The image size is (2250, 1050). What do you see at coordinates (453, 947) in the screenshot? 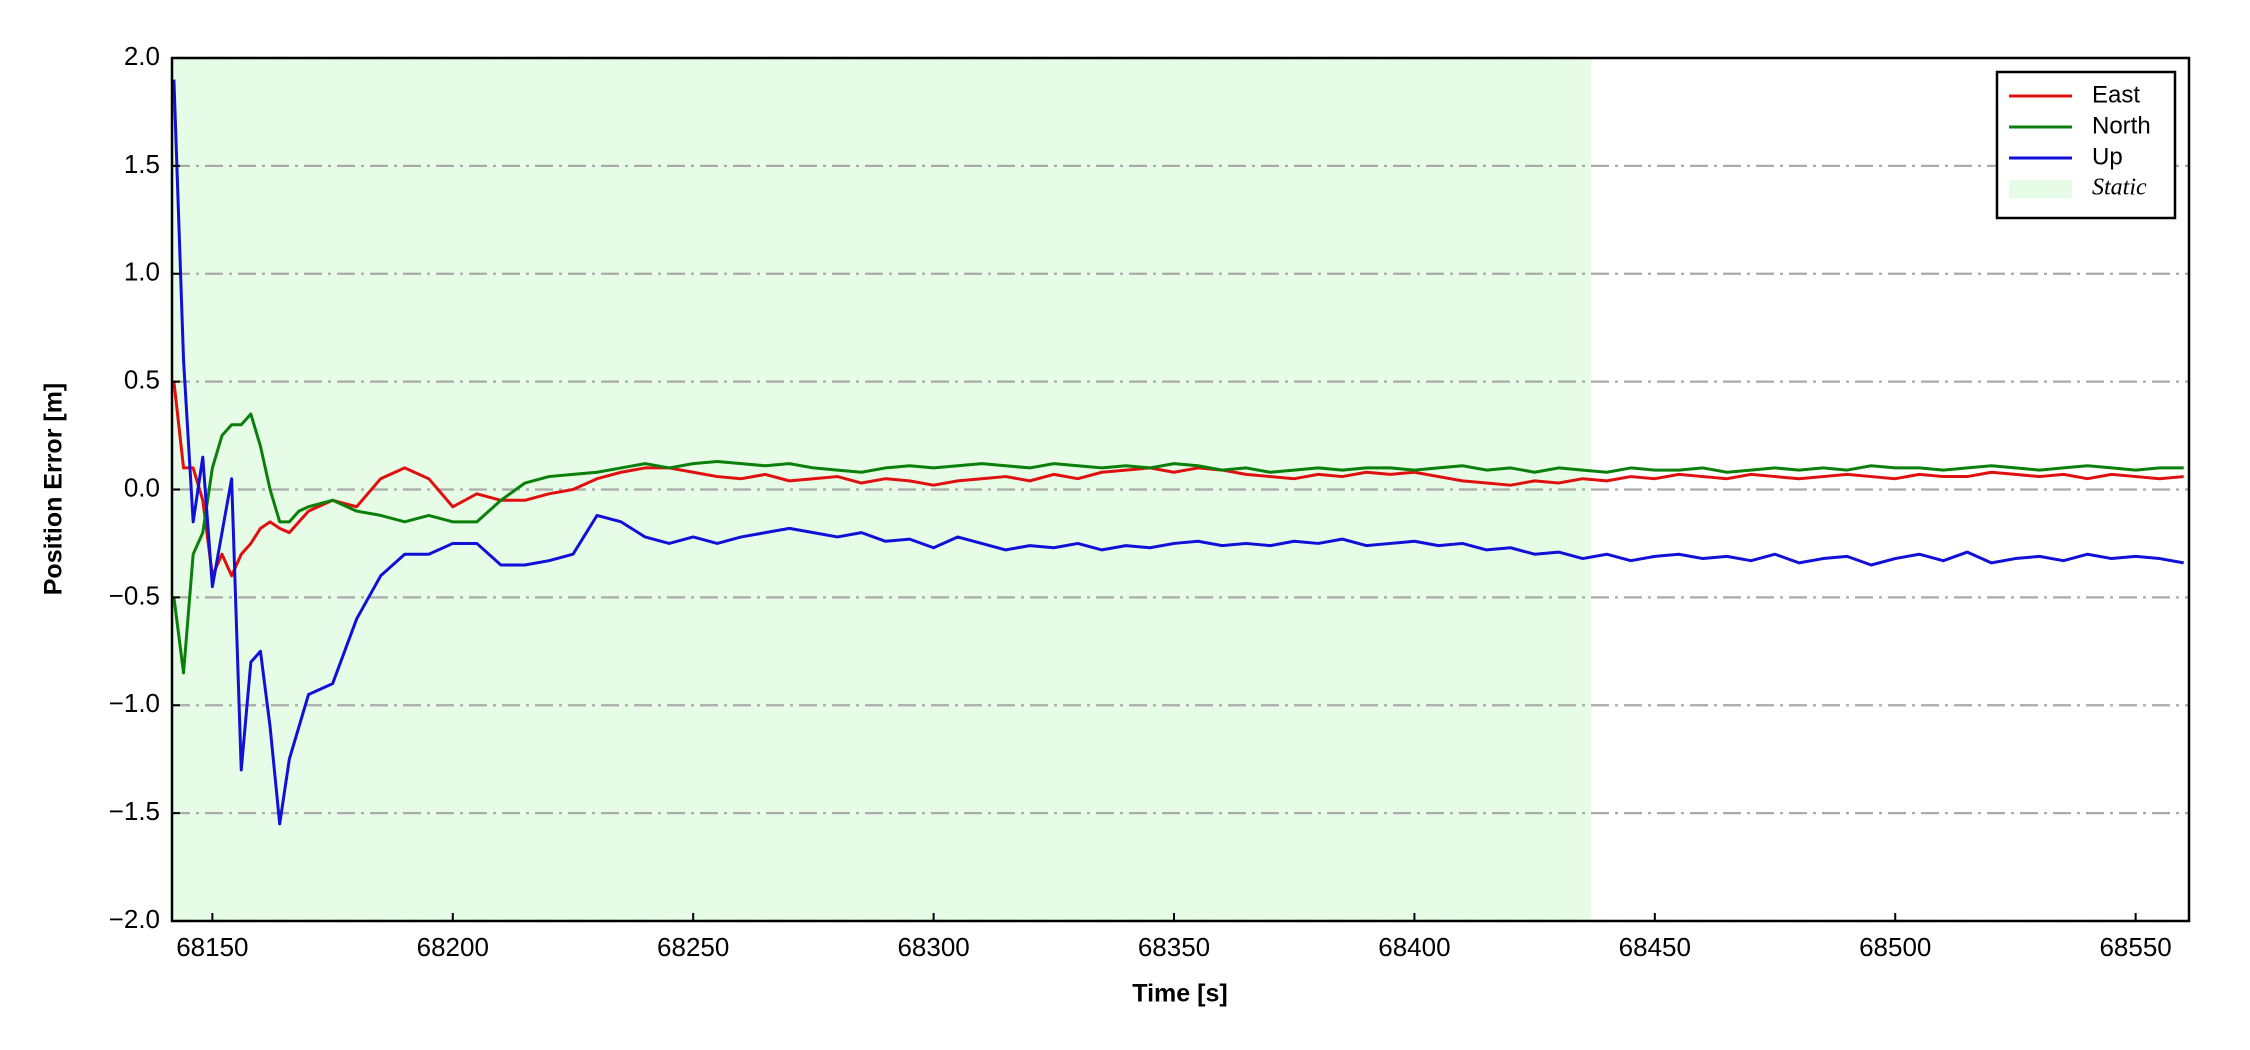
I see `x-tick-label: 68200` at bounding box center [453, 947].